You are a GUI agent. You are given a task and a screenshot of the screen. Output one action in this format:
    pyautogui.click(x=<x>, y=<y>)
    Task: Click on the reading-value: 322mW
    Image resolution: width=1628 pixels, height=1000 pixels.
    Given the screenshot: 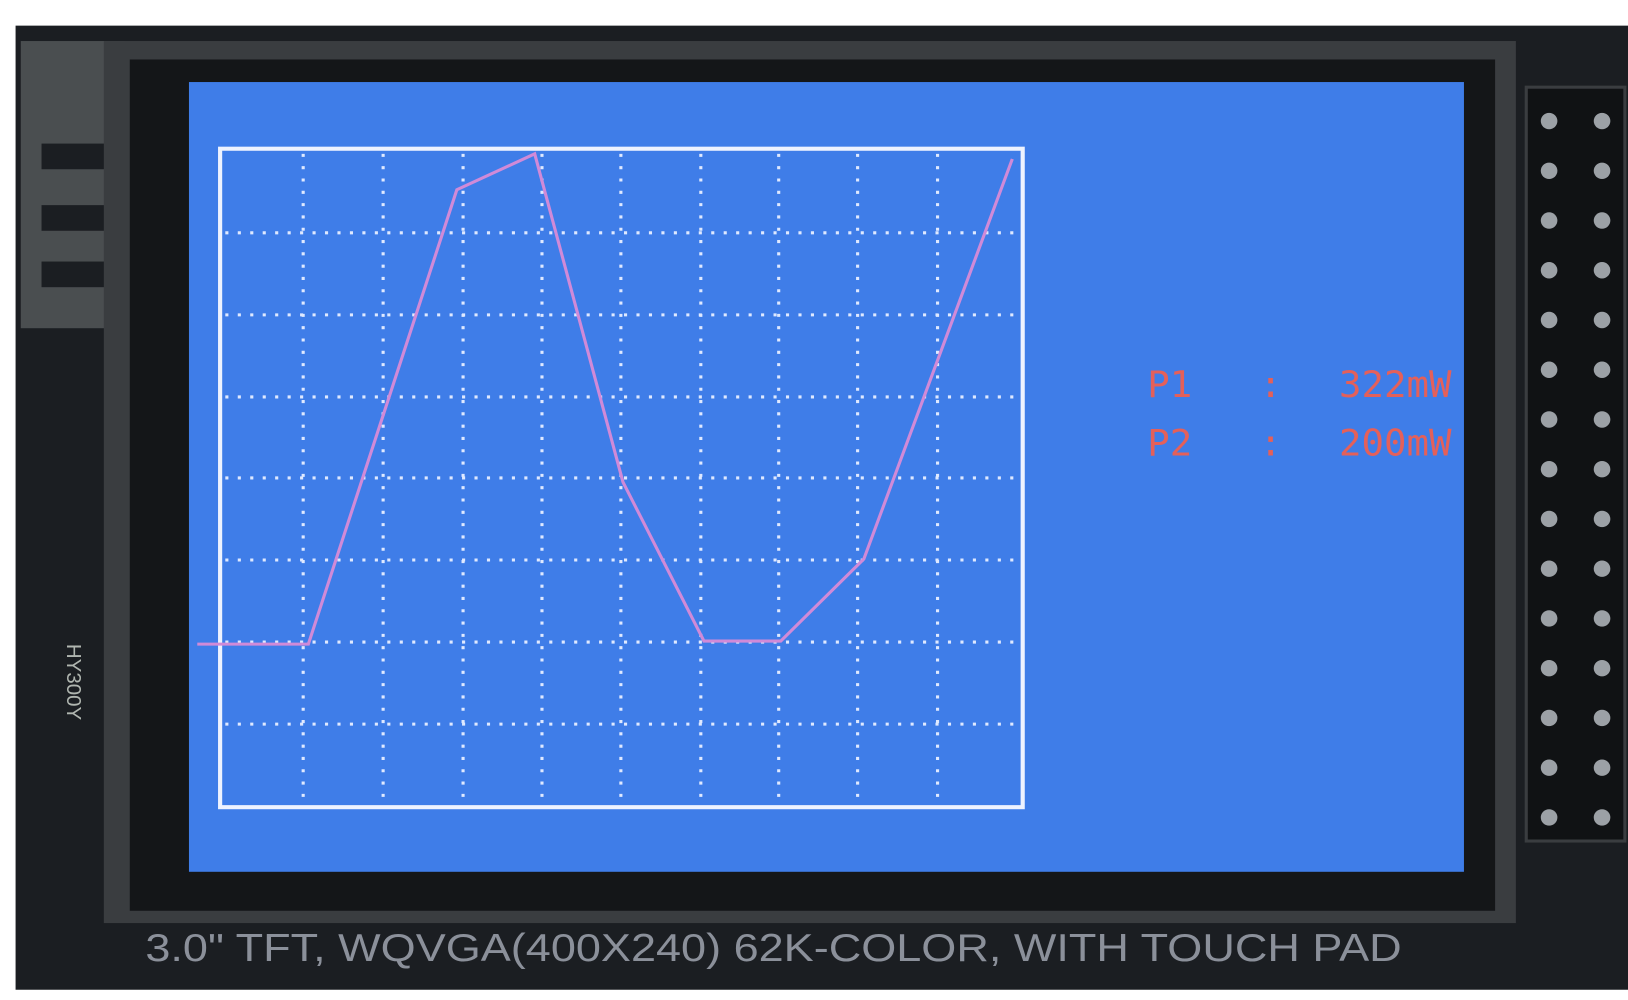 What is the action you would take?
    pyautogui.click(x=1395, y=384)
    